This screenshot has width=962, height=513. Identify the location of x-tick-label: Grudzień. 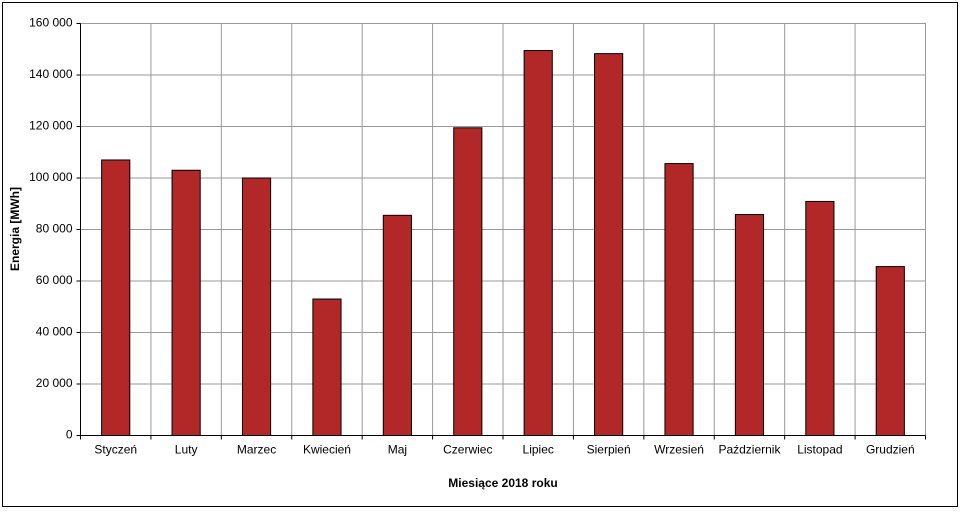
(890, 450).